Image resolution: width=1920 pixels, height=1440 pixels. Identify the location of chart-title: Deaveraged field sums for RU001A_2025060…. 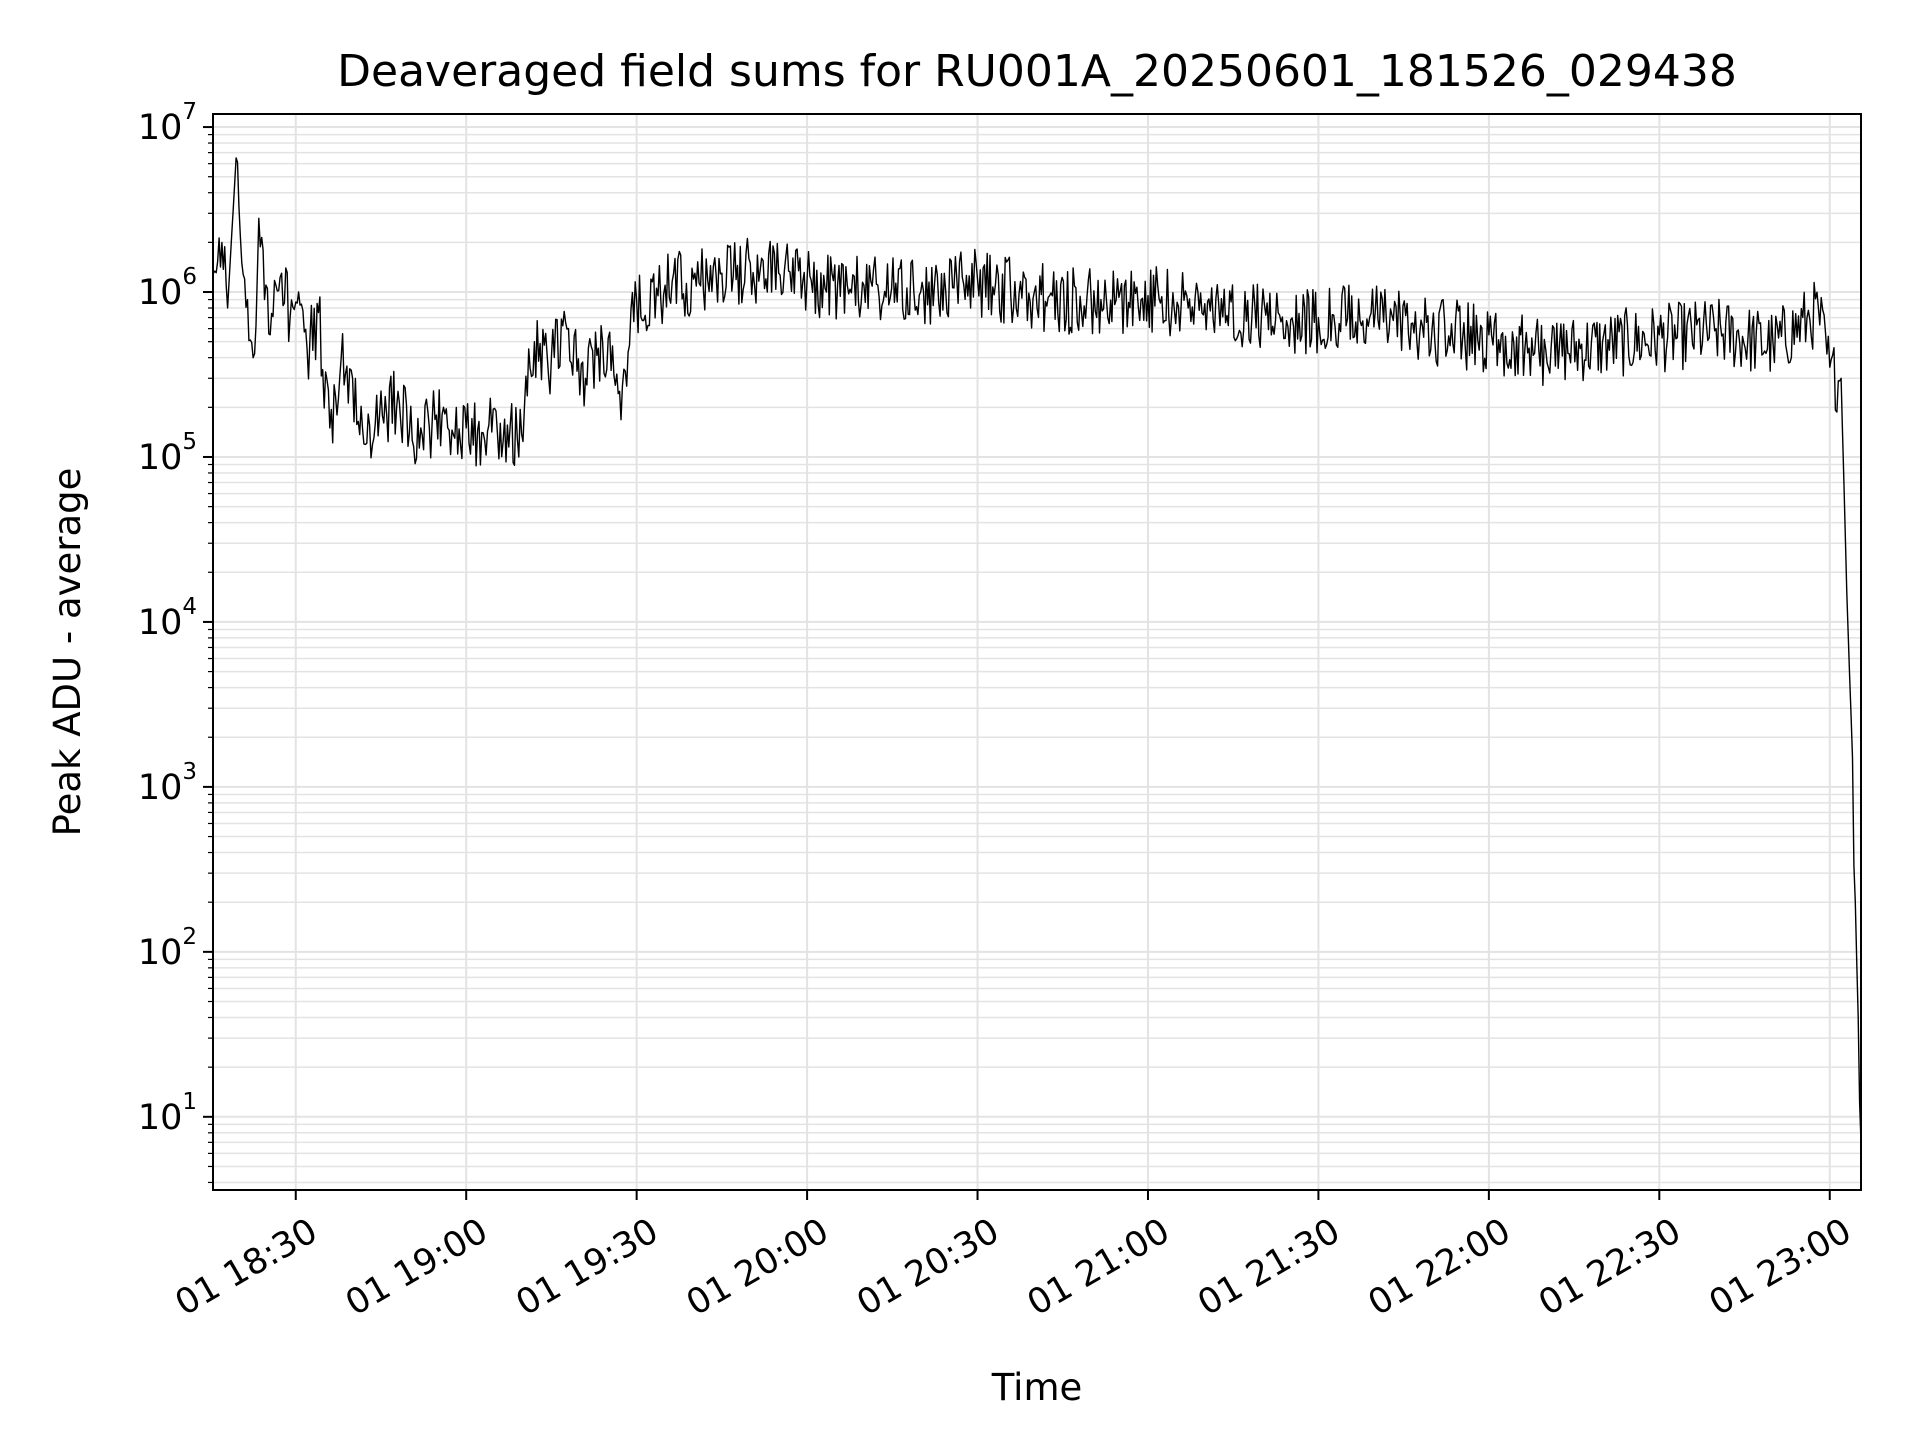
(1037, 71).